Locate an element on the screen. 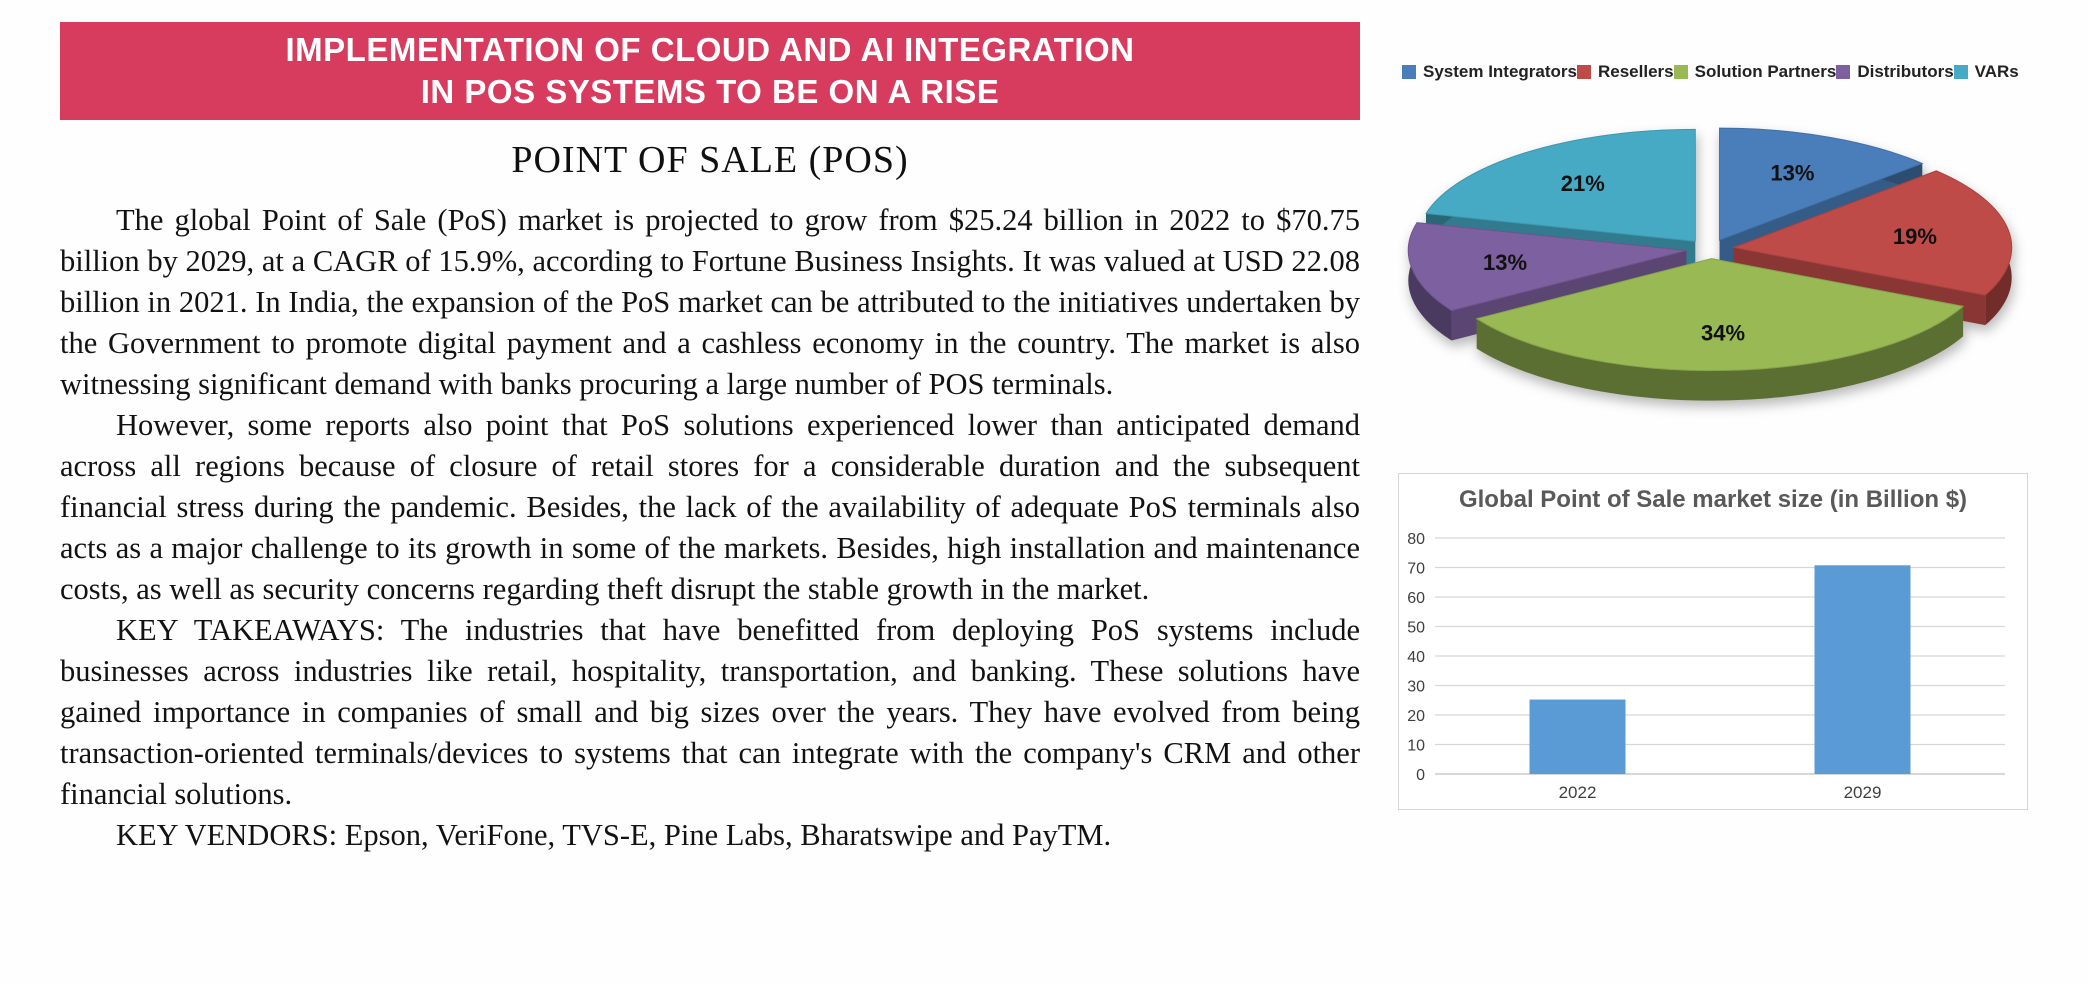 The height and width of the screenshot is (984, 2088). y-tick-label: 0 is located at coordinates (1420, 775).